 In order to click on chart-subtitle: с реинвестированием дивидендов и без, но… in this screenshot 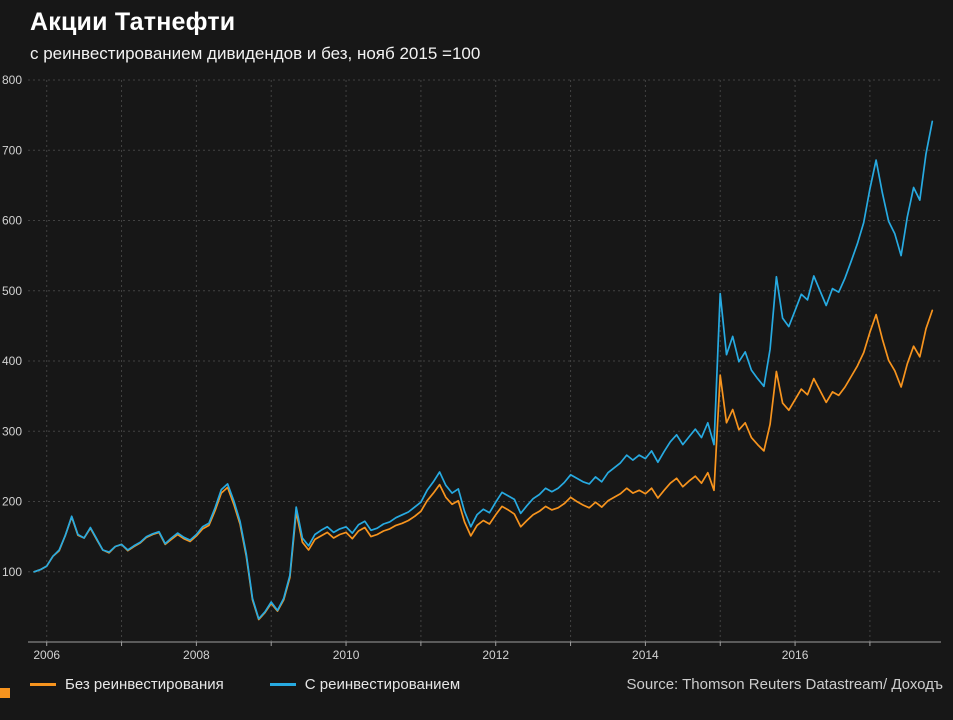, I will do `click(255, 53)`.